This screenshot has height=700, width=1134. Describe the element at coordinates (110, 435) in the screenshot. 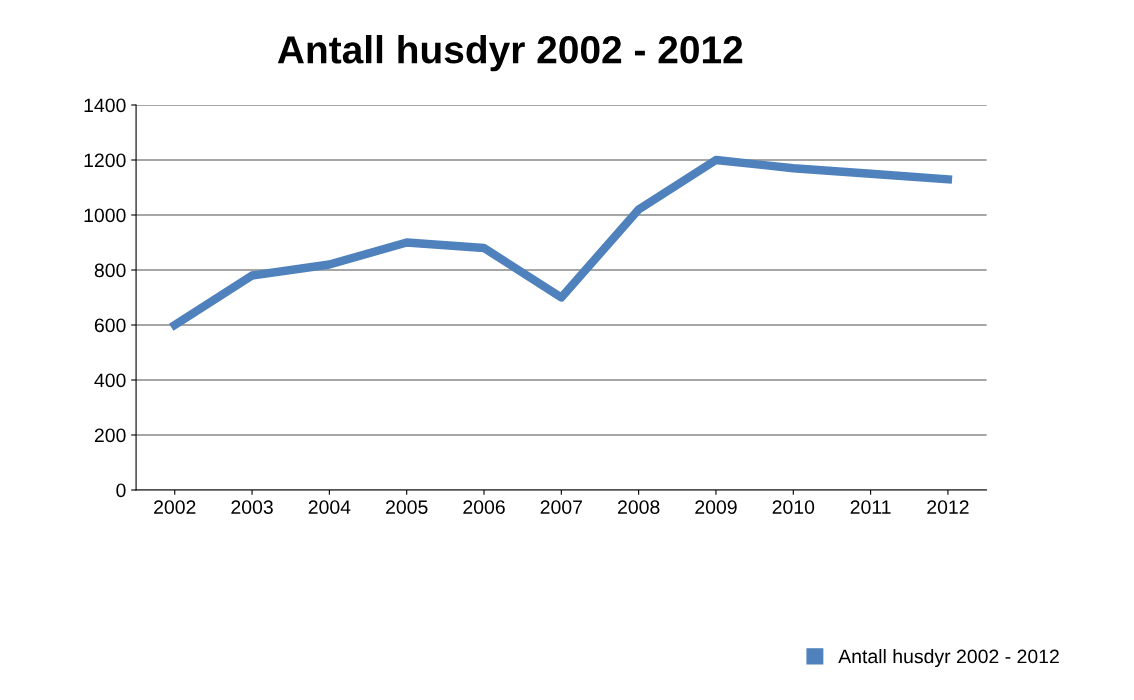

I see `y-tick-label: 200` at that location.